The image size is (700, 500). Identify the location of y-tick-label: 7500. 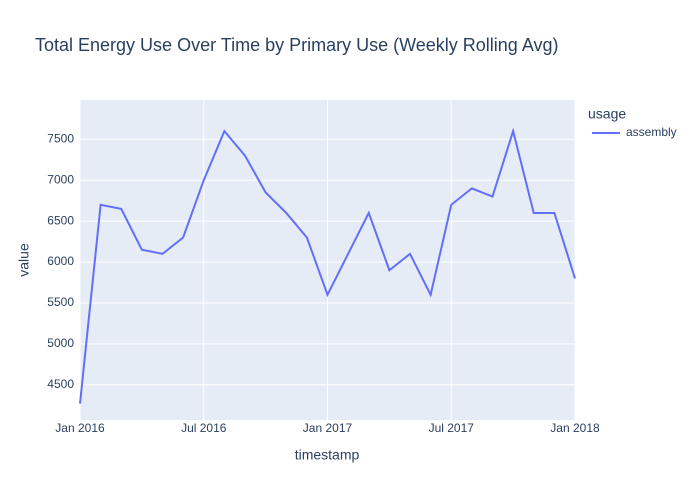
(60, 138).